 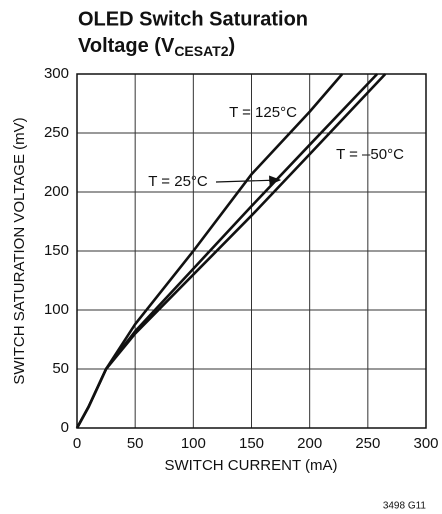 What do you see at coordinates (77, 443) in the screenshot?
I see `x-tick-label: 0` at bounding box center [77, 443].